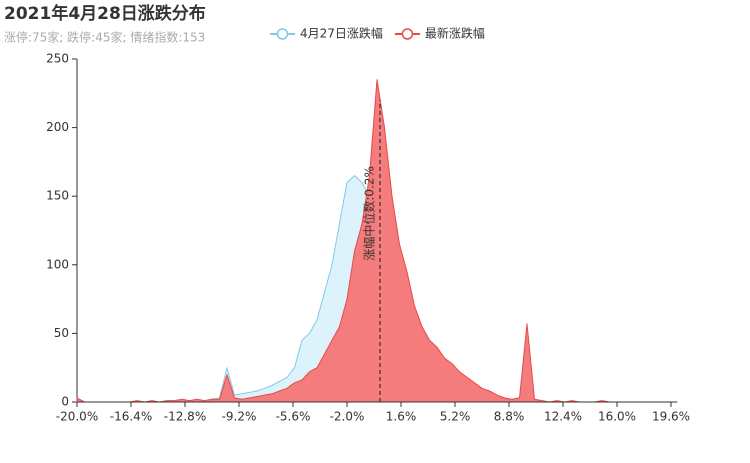 The image size is (750, 463). Describe the element at coordinates (57, 127) in the screenshot. I see `y-tick-label: 200` at that location.